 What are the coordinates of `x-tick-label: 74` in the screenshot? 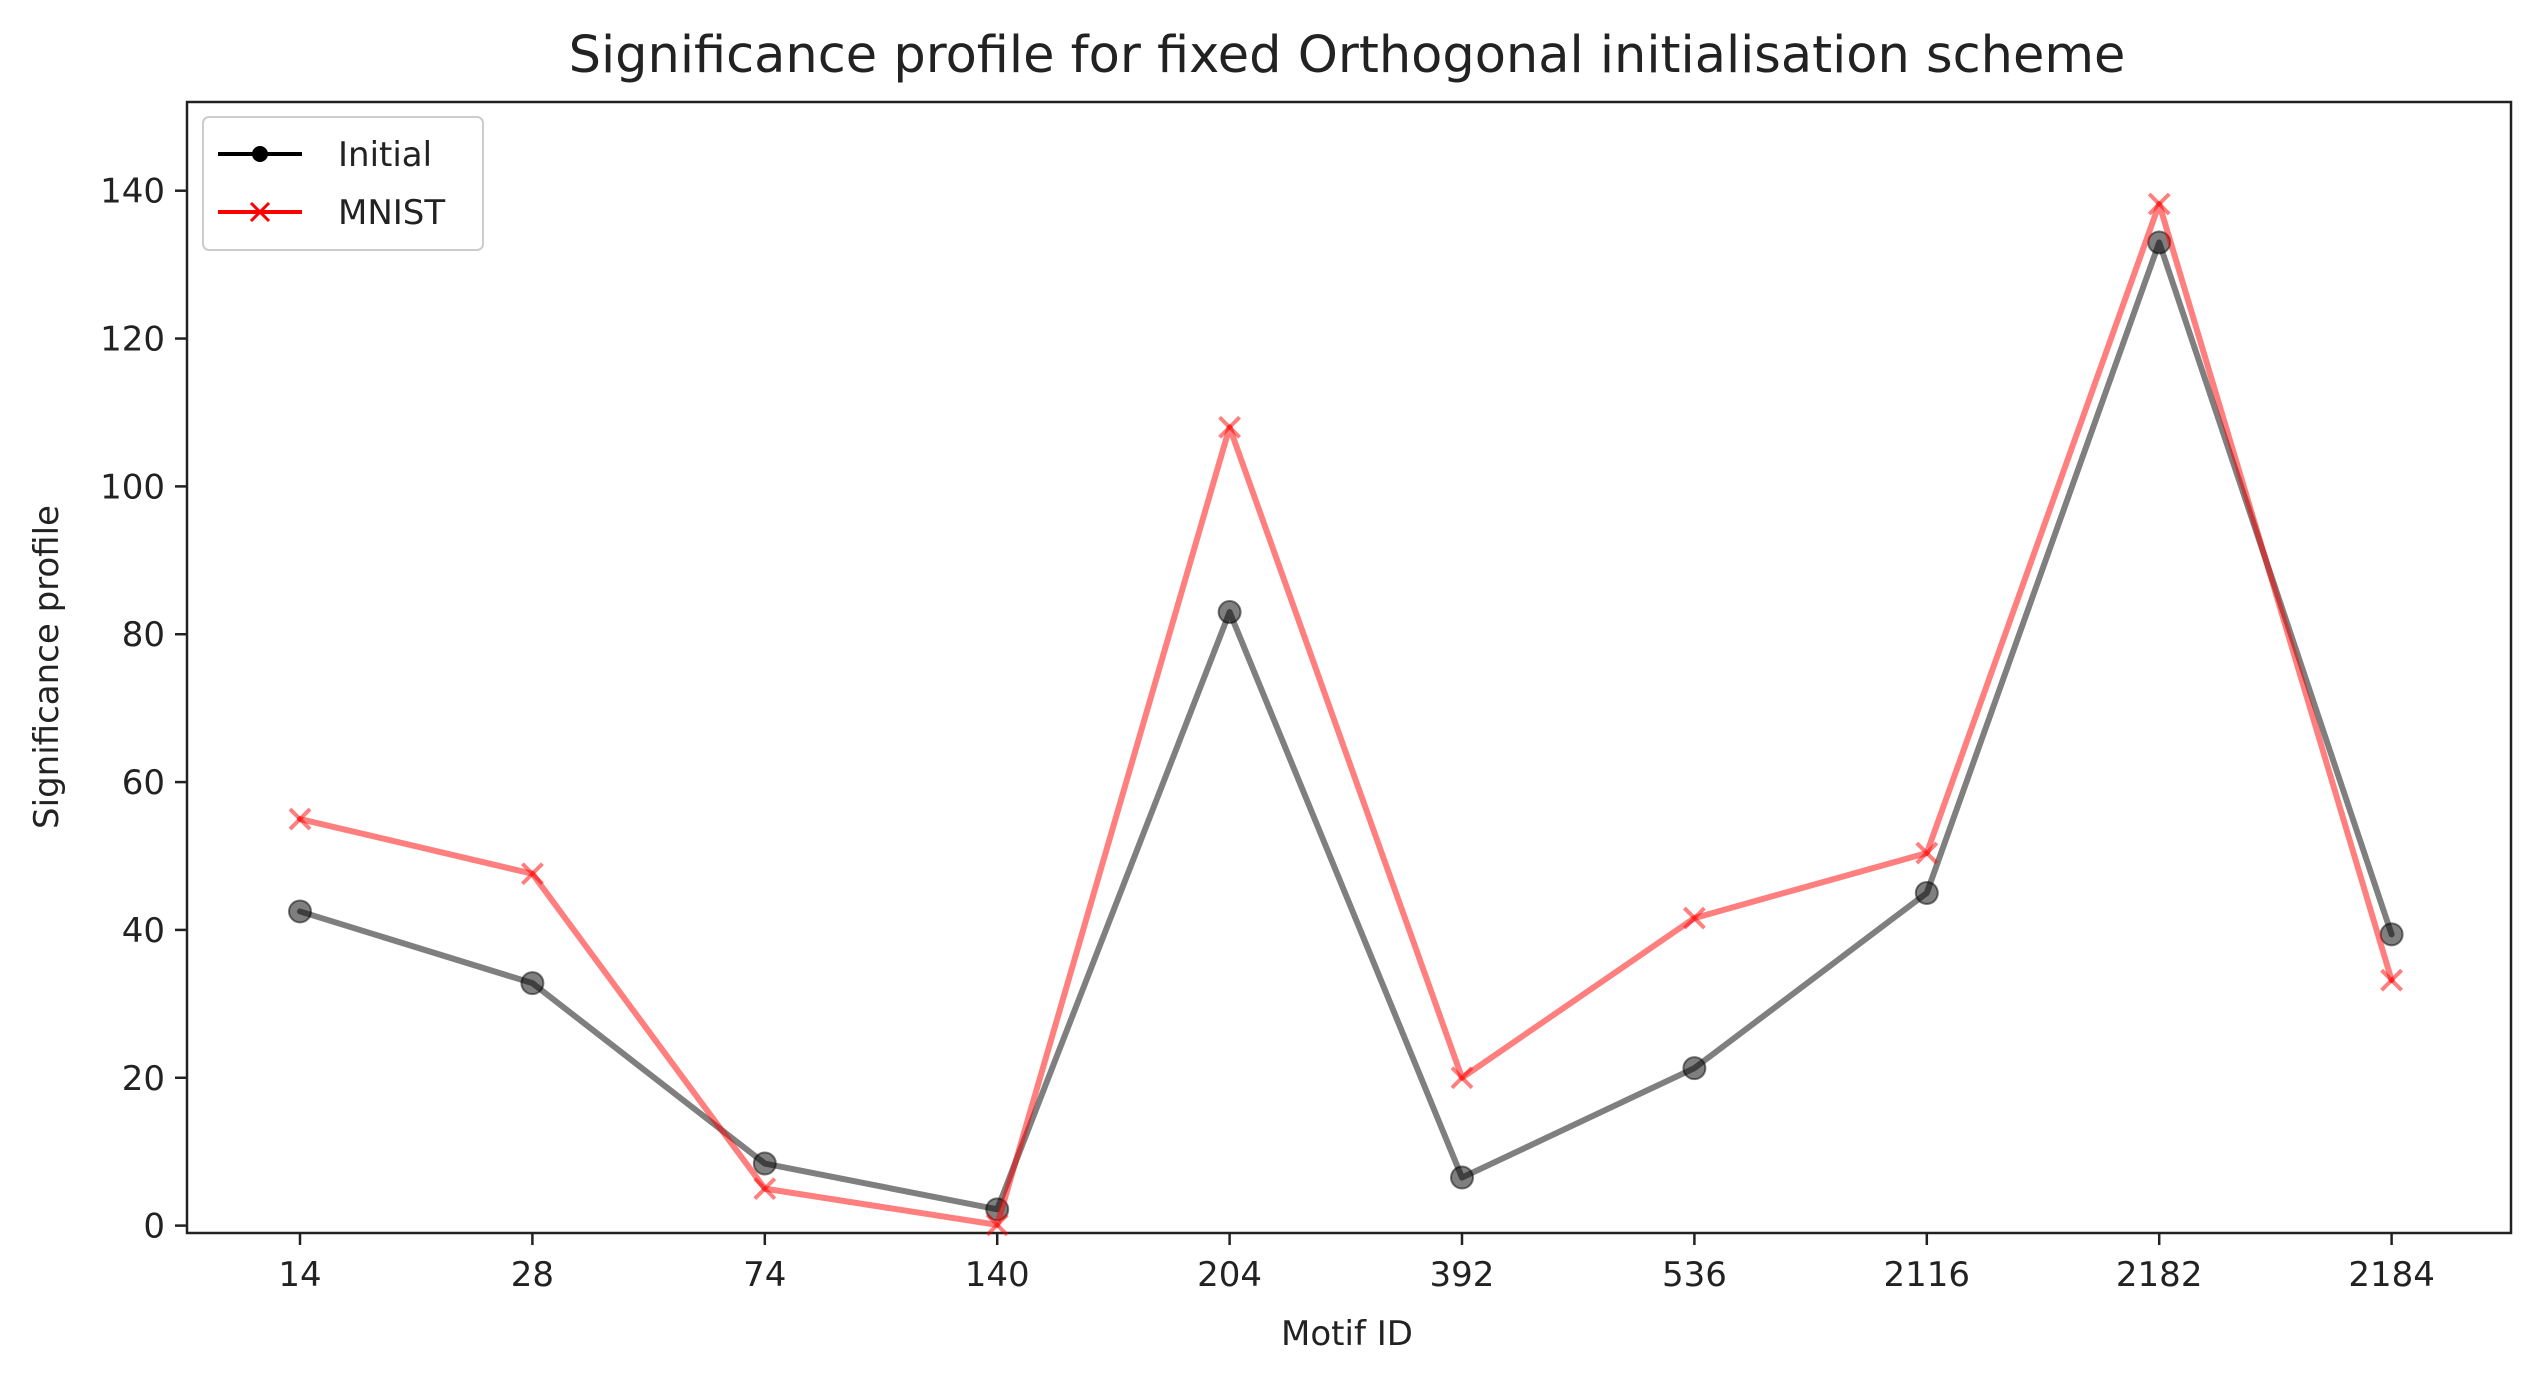 It's located at (764, 1275).